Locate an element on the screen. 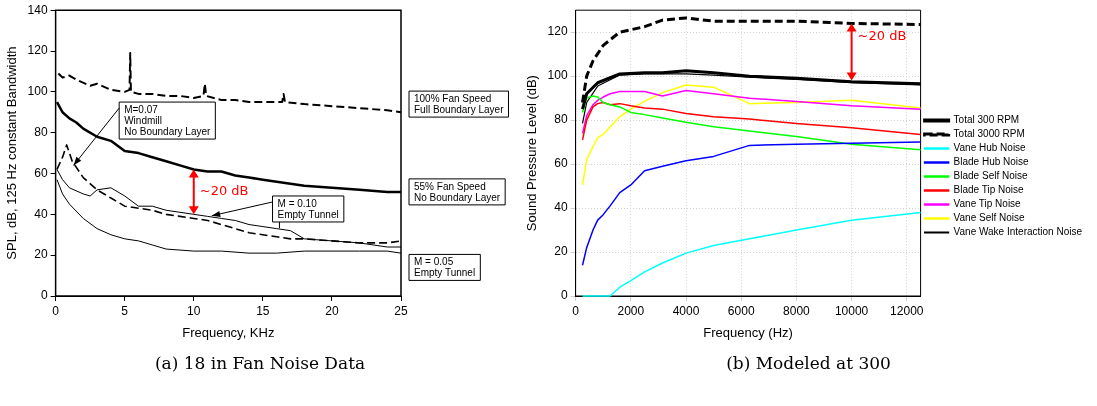  legend-label: Vane Self Noise is located at coordinates (989, 218).